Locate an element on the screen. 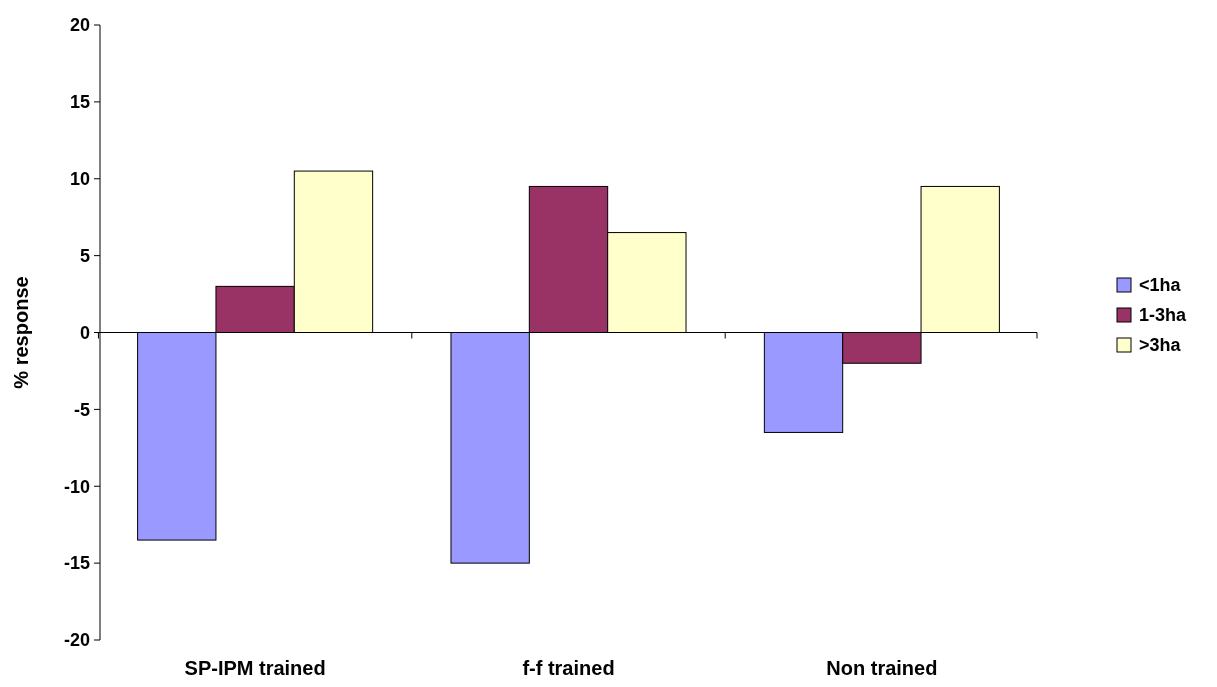  x-tick-label: Non trained is located at coordinates (882, 668).